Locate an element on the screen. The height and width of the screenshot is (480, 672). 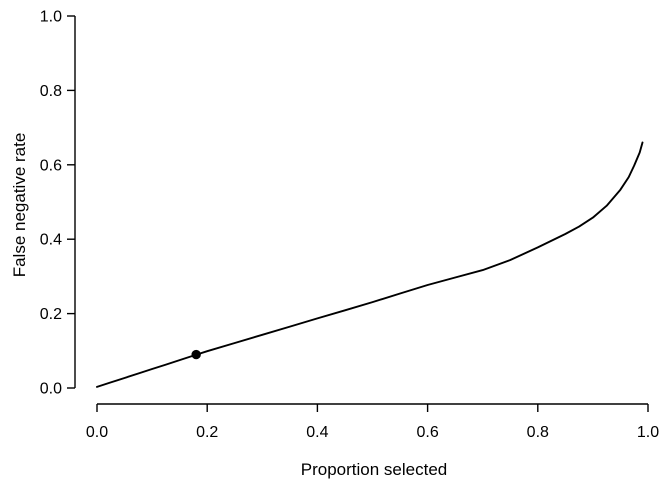
point-markers is located at coordinates (196, 354).